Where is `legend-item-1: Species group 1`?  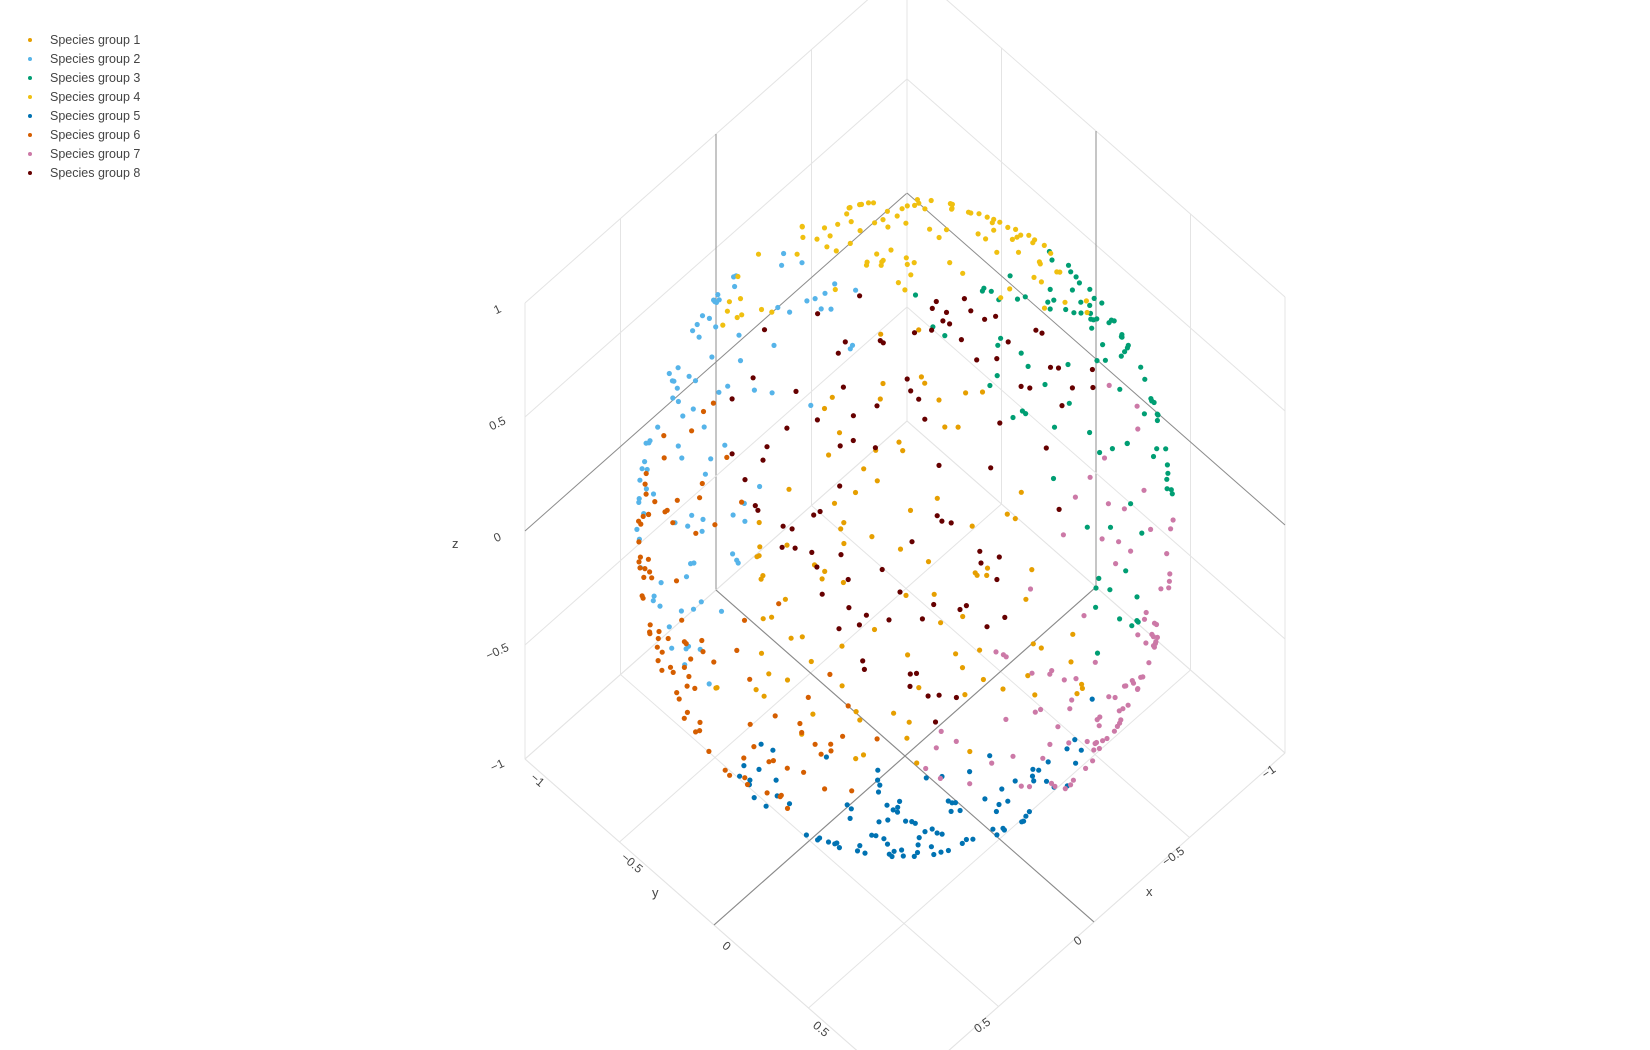
legend-item-1: Species group 1 is located at coordinates (82, 39).